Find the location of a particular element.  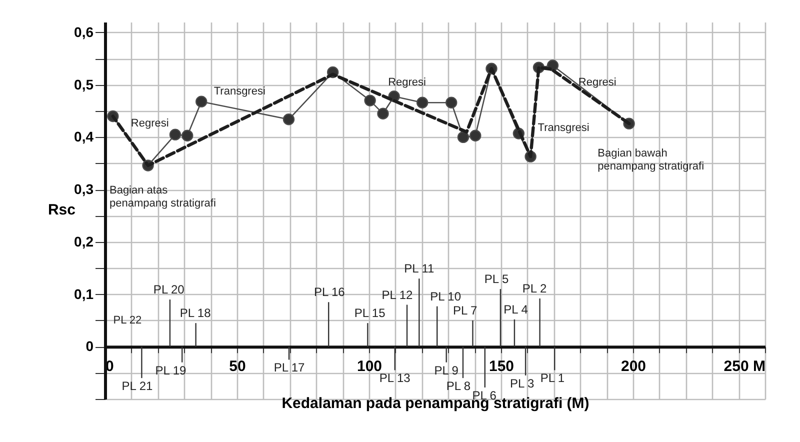

annotation: PL 3 is located at coordinates (522, 383).